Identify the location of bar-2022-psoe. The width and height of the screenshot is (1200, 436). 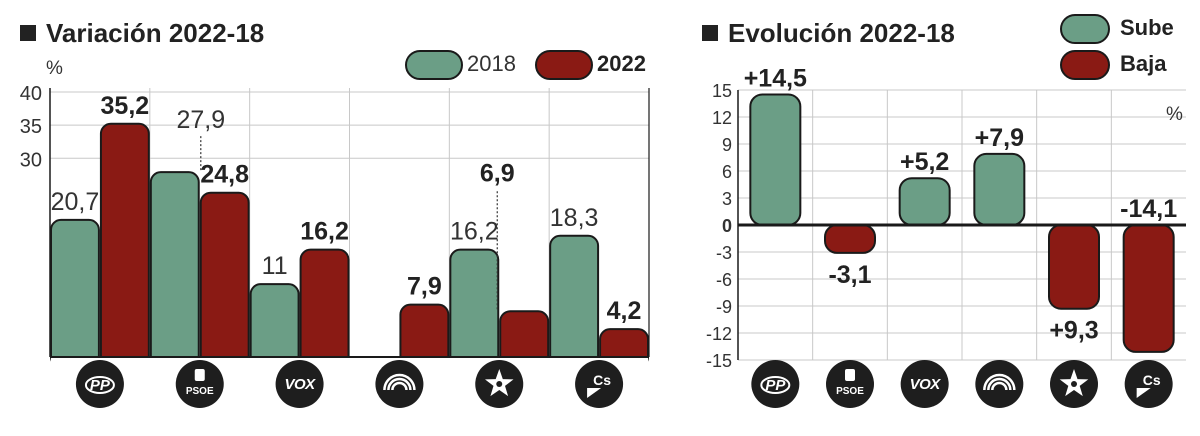
(224, 279).